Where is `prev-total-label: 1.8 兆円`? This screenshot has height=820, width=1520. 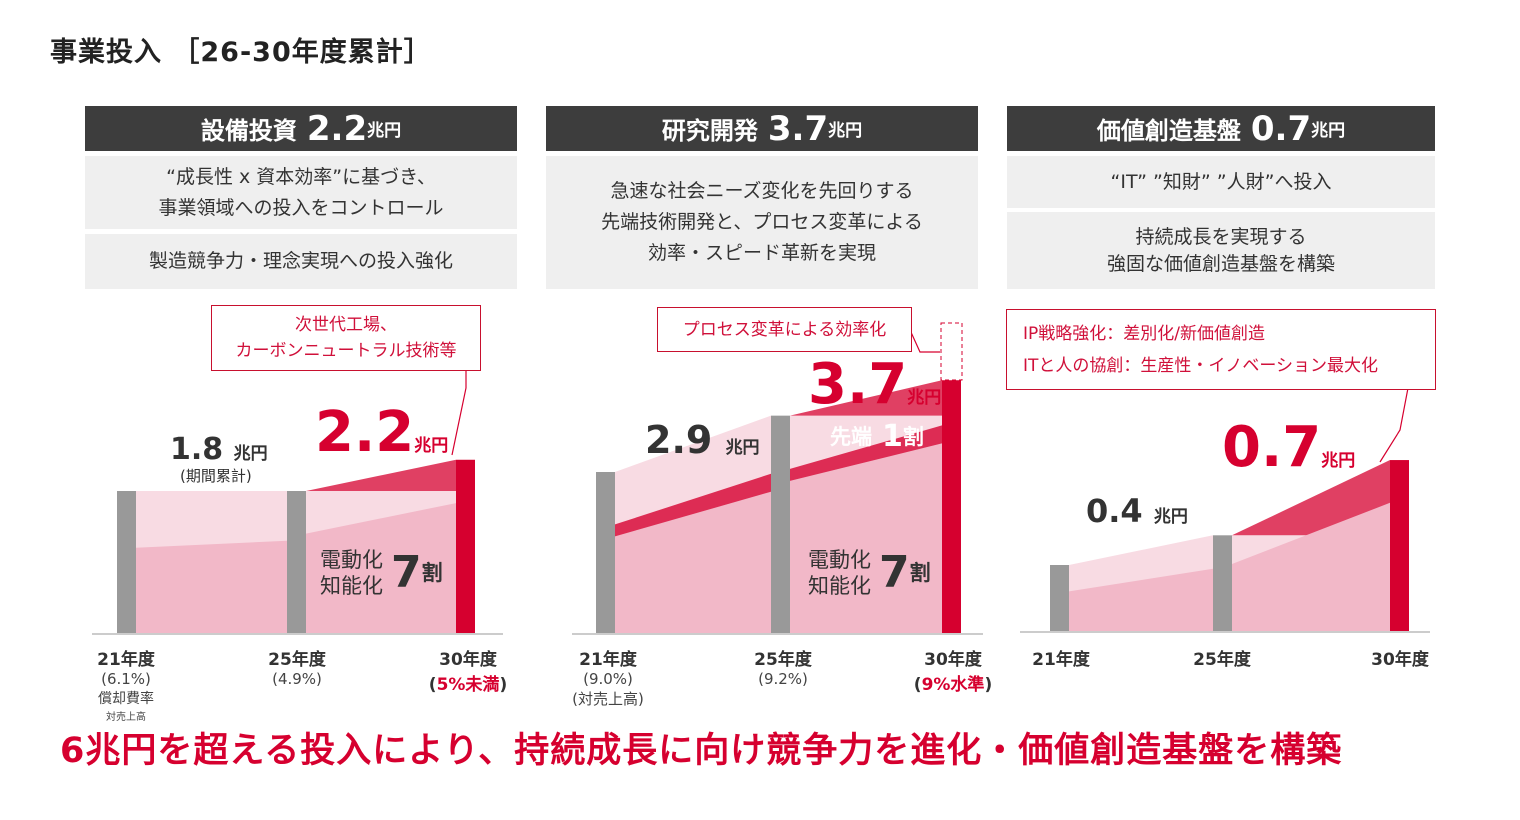 prev-total-label: 1.8 兆円 is located at coordinates (219, 449).